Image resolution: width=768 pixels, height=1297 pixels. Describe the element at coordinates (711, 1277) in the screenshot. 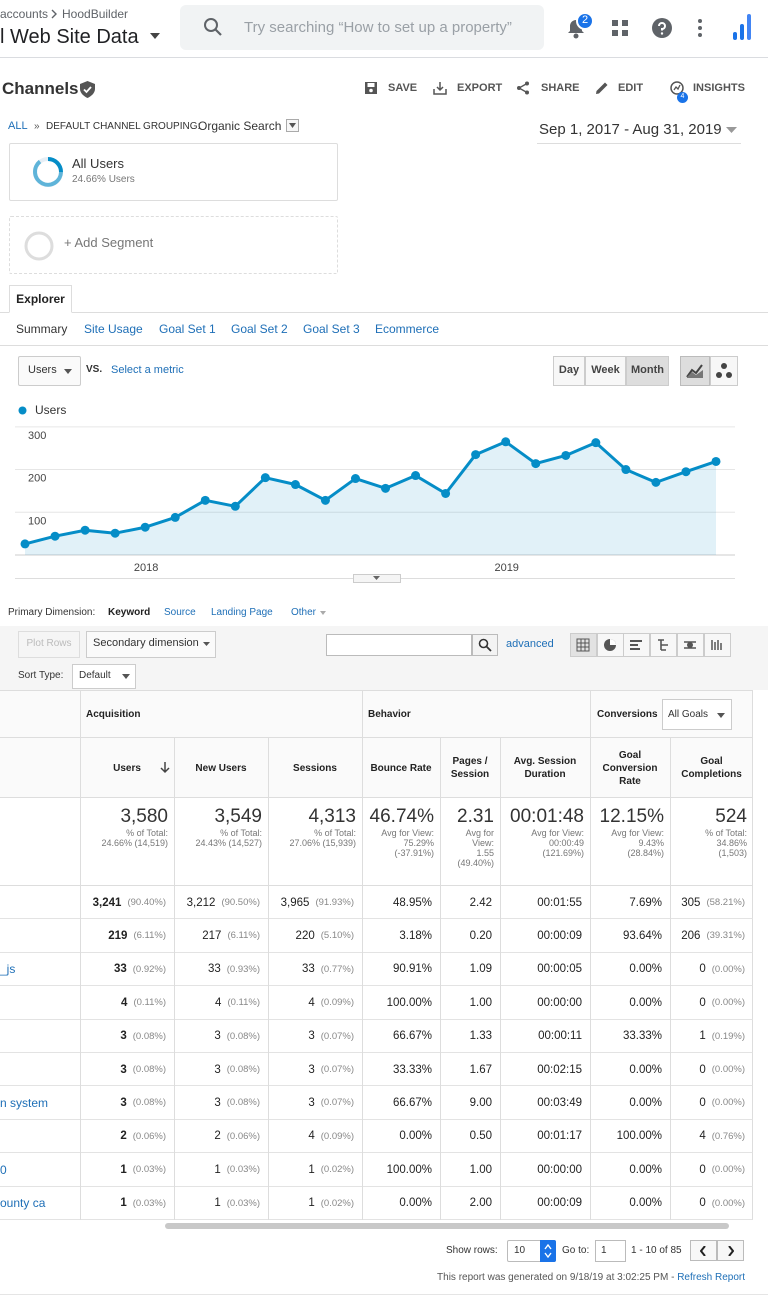

I see `refresh-link: Refresh Report` at that location.